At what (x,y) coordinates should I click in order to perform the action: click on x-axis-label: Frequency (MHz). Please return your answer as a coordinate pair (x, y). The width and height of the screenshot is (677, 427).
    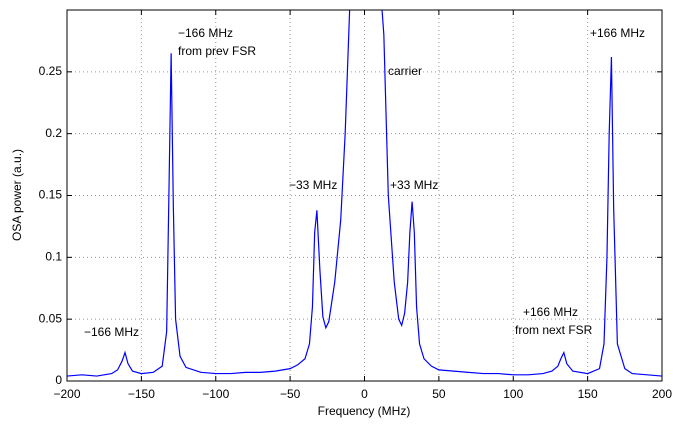
    Looking at the image, I should click on (364, 411).